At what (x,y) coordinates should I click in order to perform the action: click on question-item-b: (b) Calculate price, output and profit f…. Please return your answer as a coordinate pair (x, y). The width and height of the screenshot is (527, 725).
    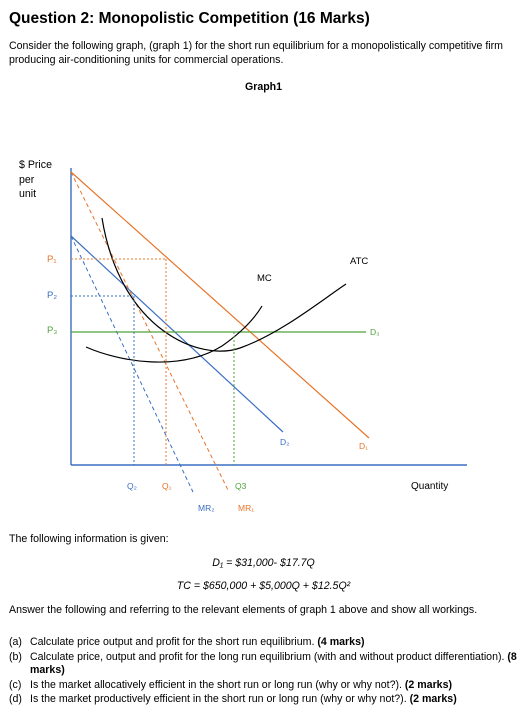
    Looking at the image, I should click on (264, 664).